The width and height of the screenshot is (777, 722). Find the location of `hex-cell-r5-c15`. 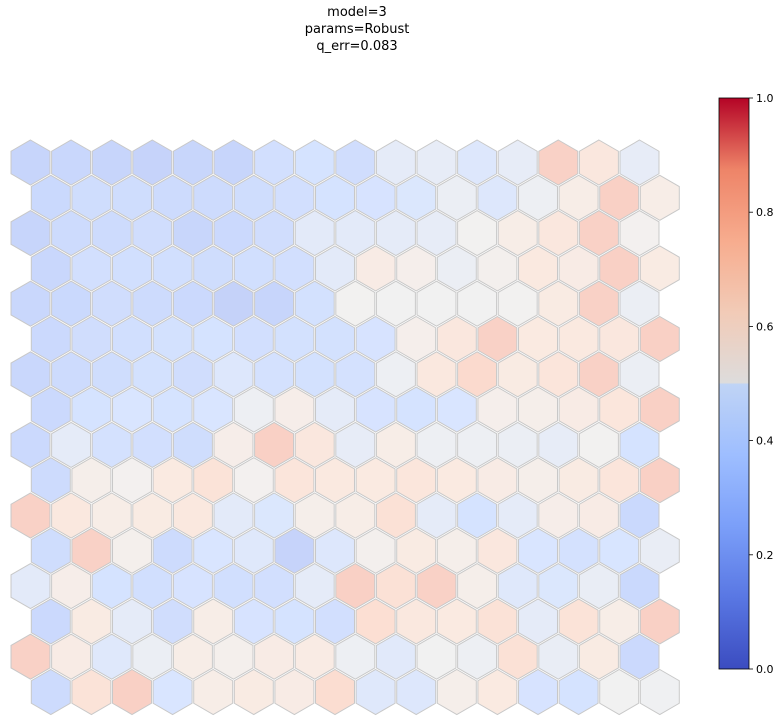

hex-cell-r5-c15 is located at coordinates (659, 339).